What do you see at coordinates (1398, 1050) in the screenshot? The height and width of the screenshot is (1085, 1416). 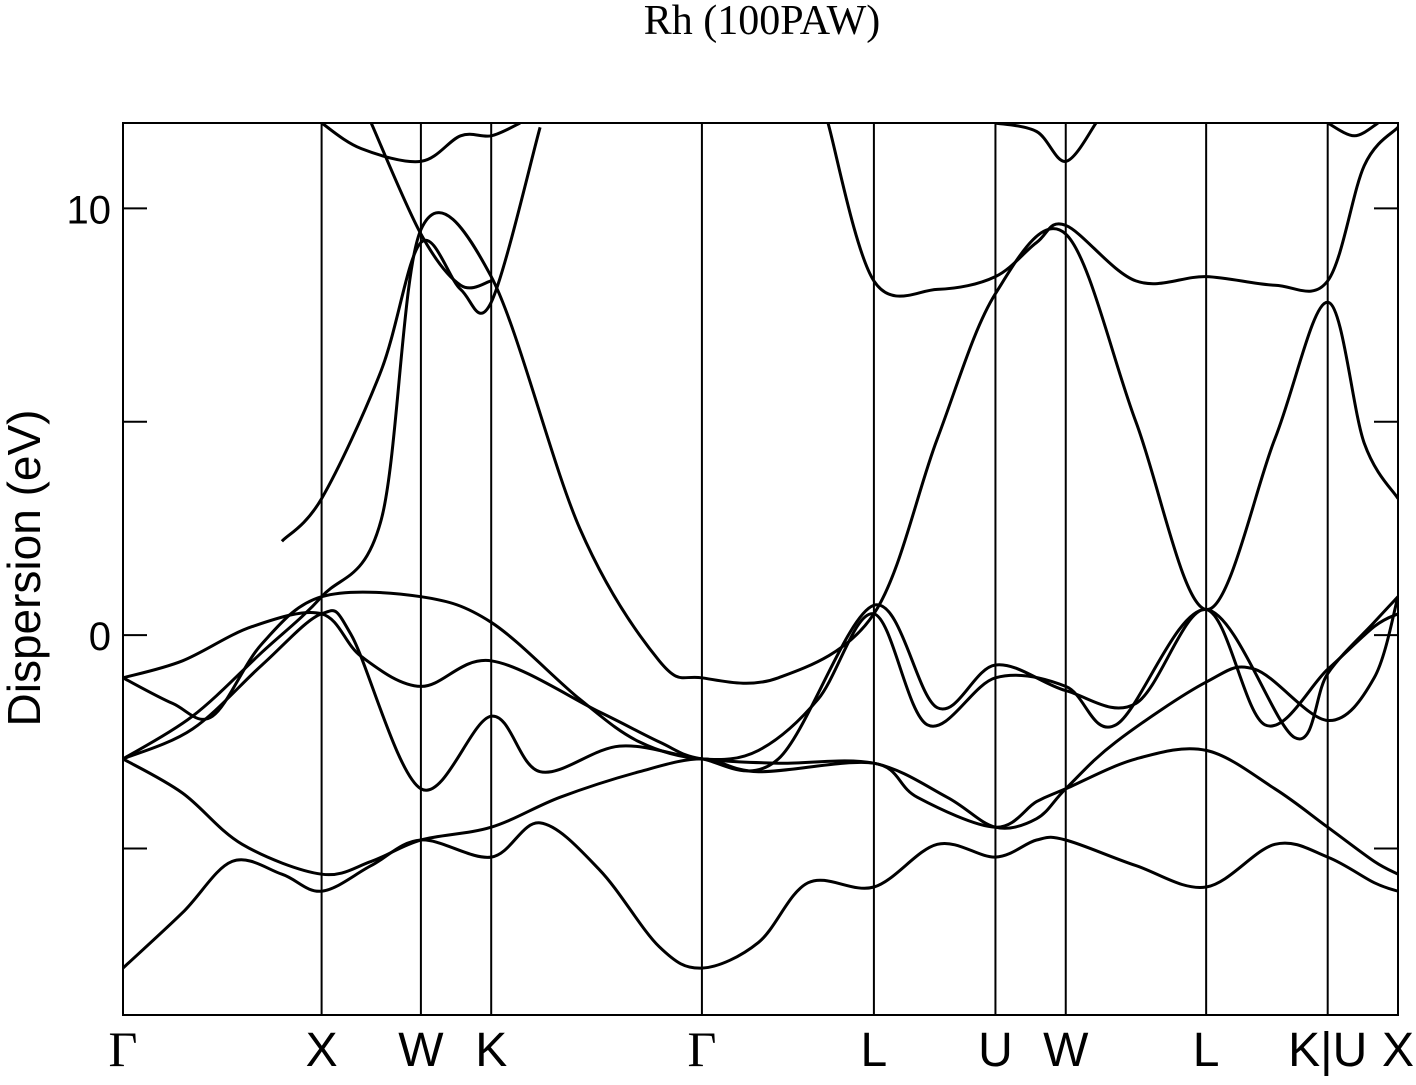 I see `x-tick-label-10: X` at bounding box center [1398, 1050].